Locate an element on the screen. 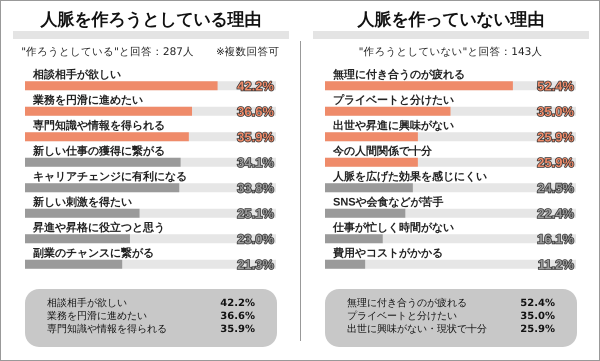 The width and height of the screenshot is (600, 361). data-label: 35.0% is located at coordinates (555, 111).